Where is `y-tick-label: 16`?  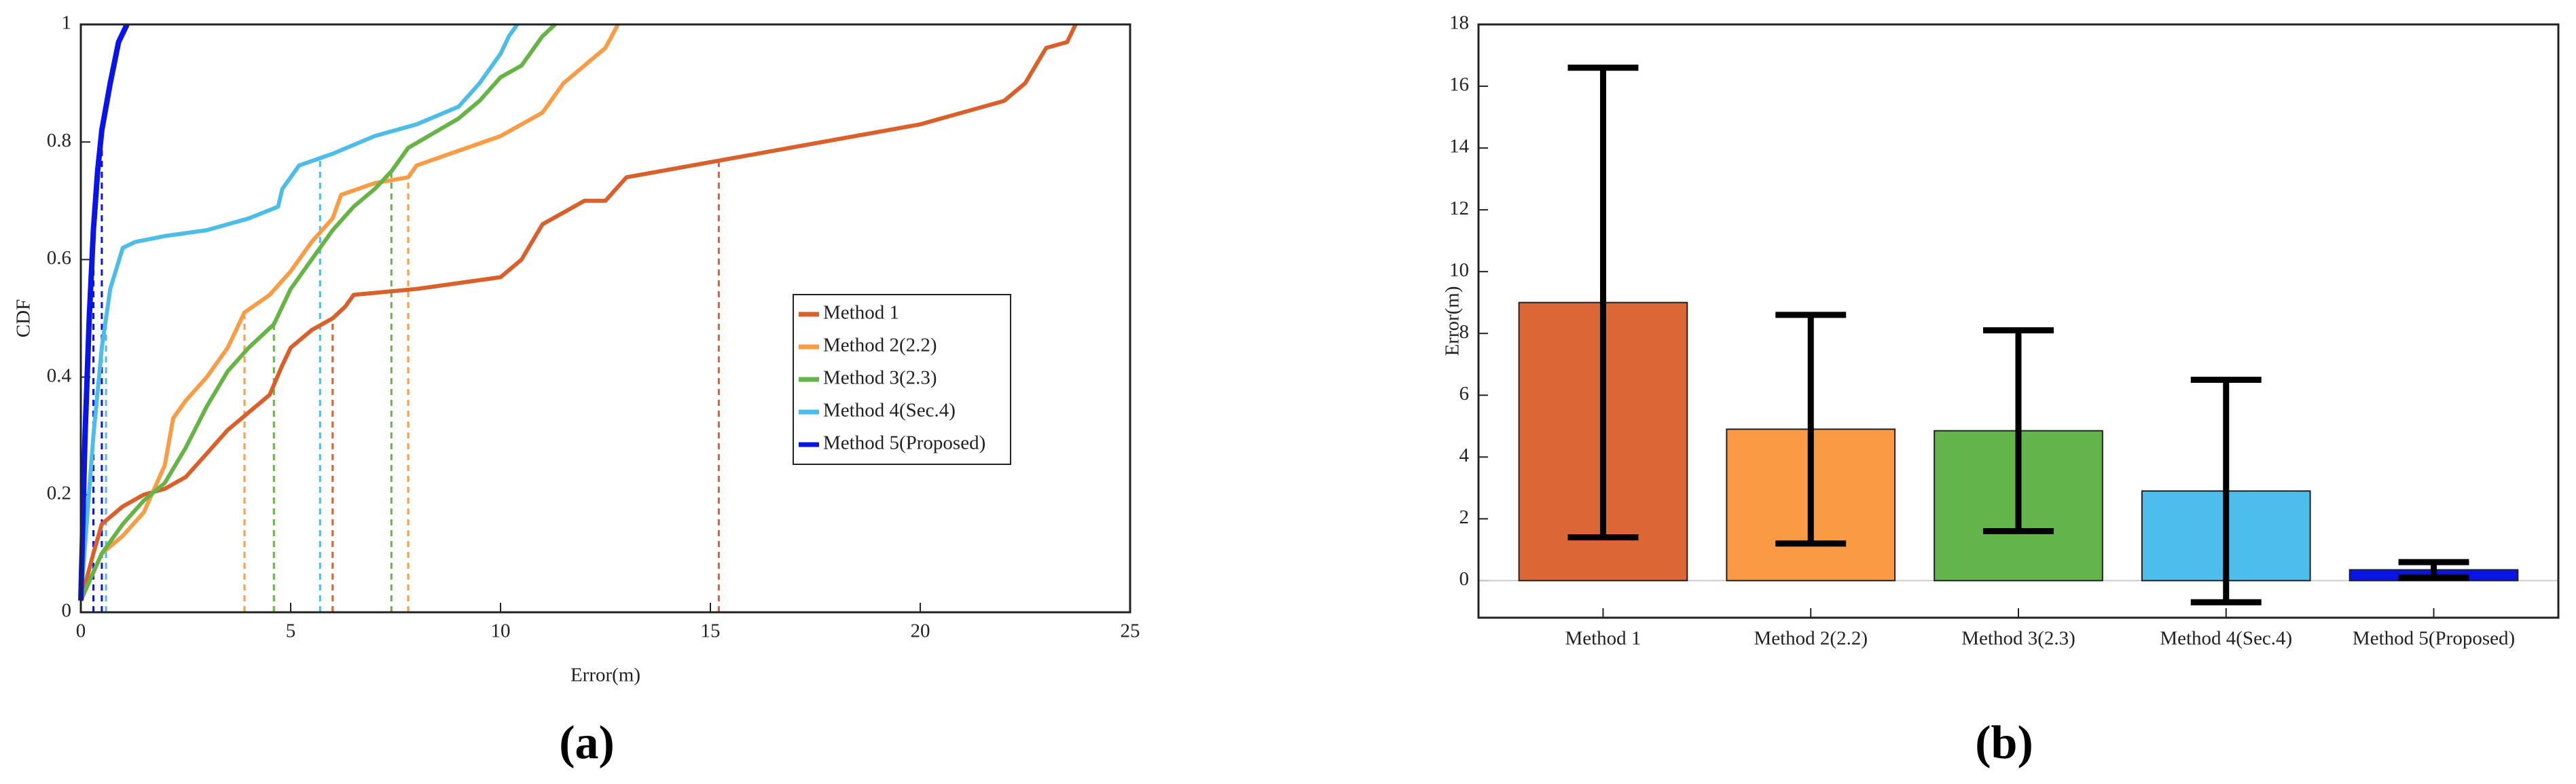 y-tick-label: 16 is located at coordinates (1459, 85).